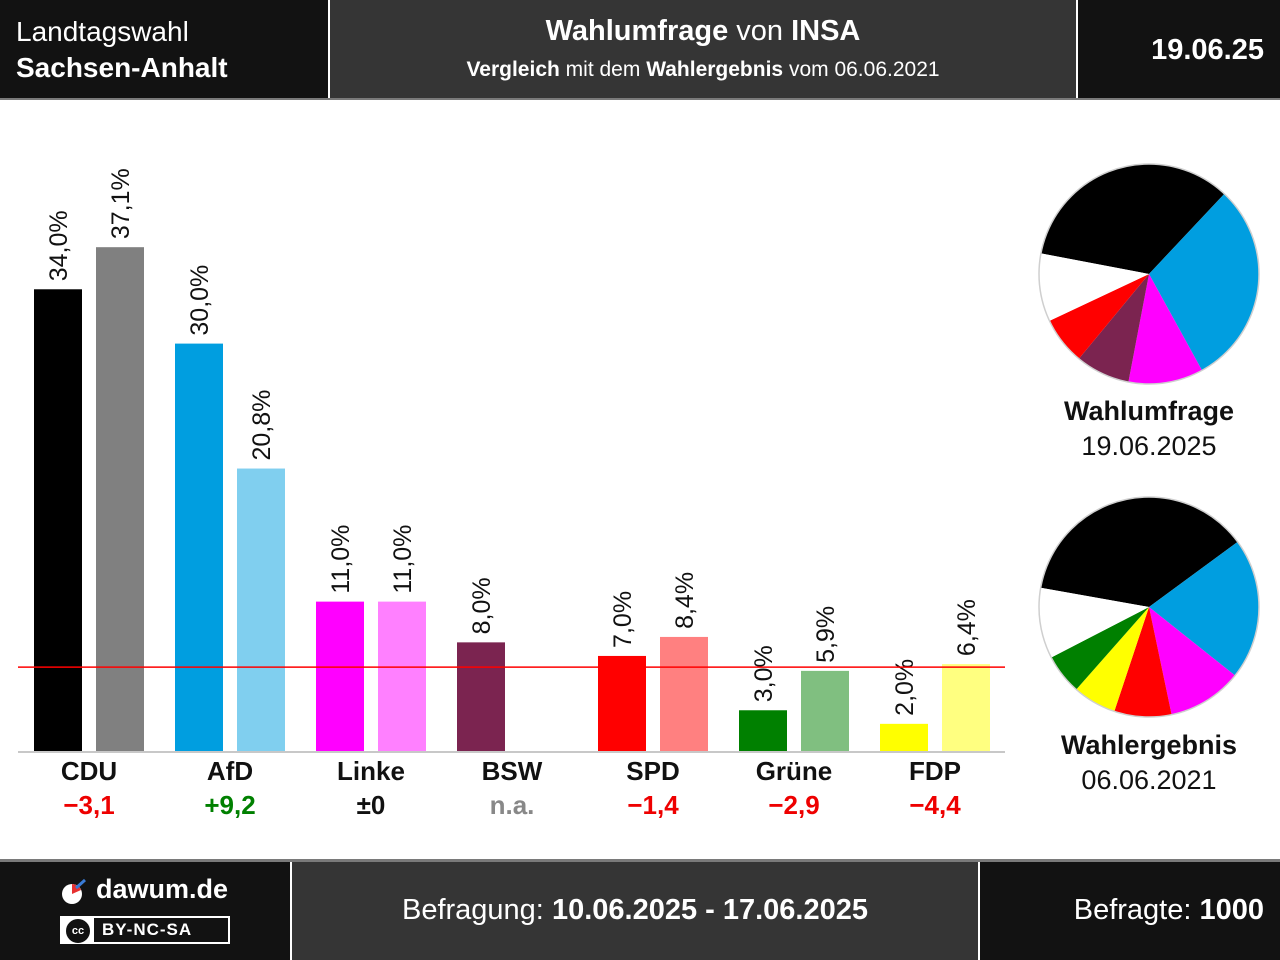  Describe the element at coordinates (371, 805) in the screenshot. I see `change-label-linke: ±0` at that location.